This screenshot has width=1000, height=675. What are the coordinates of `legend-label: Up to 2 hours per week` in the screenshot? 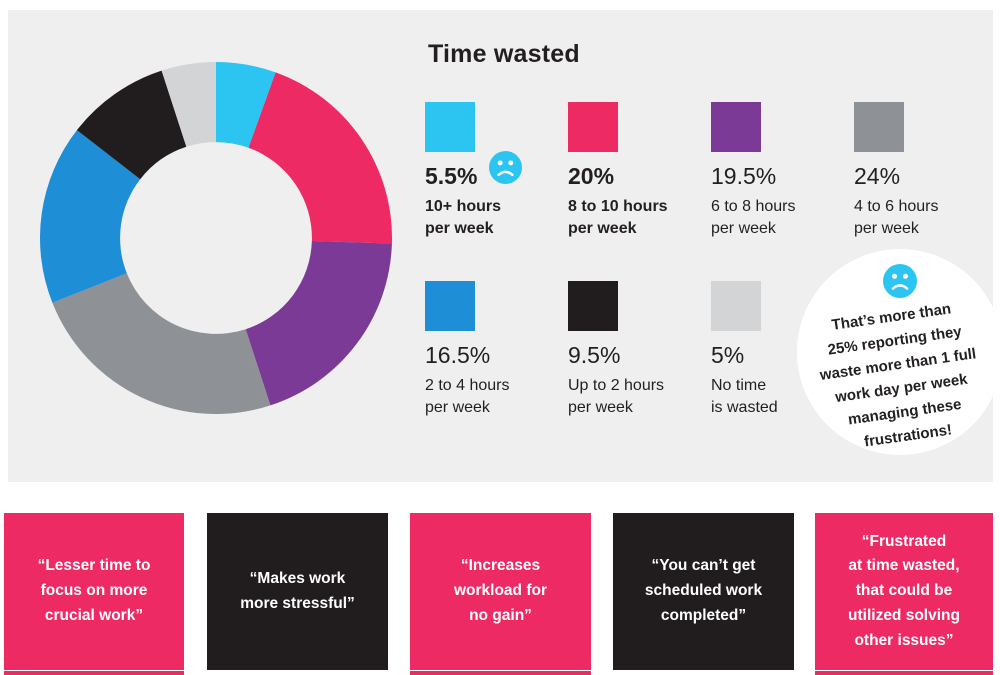 It's located at (616, 396).